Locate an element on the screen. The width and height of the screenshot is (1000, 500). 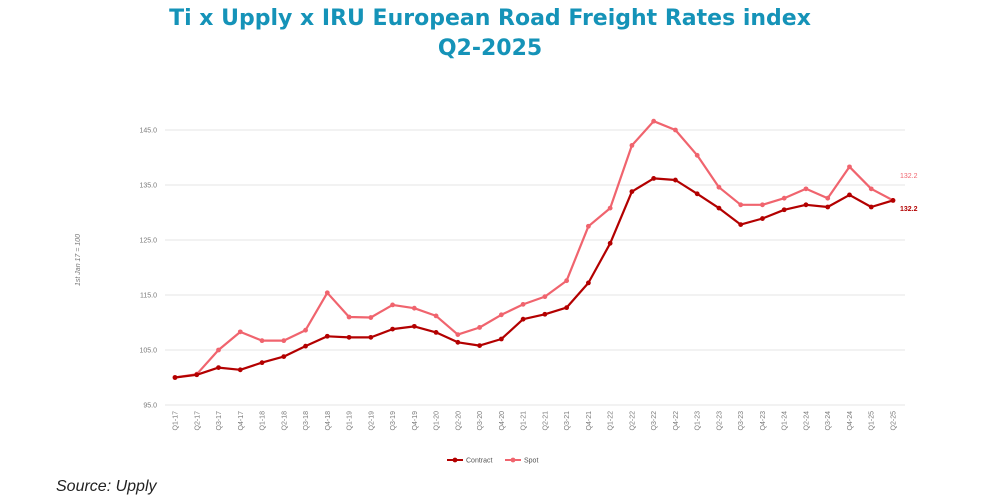
source-note: Source: Upply is located at coordinates (106, 486).